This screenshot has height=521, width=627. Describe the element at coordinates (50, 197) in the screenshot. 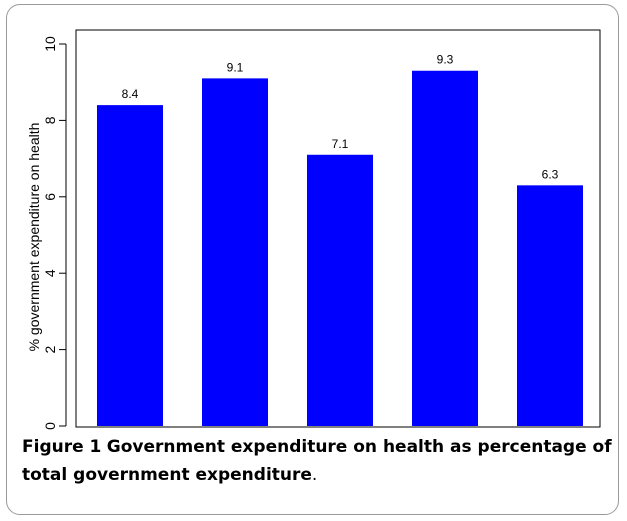

I see `y-tick-label: 6` at that location.